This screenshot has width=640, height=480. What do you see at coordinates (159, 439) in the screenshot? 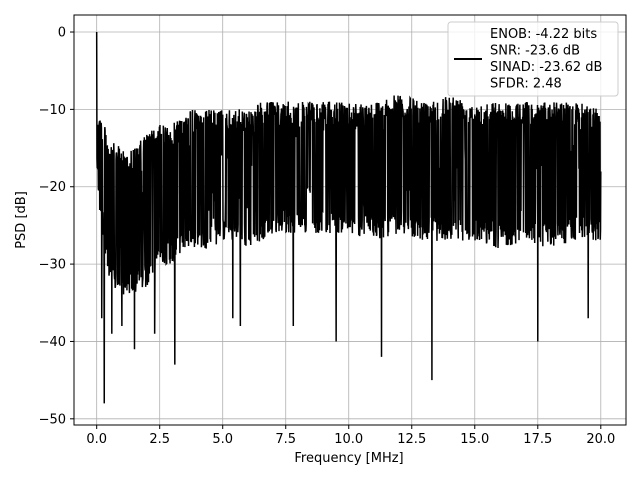
I see `x-tick-label: 2.5` at bounding box center [159, 439].